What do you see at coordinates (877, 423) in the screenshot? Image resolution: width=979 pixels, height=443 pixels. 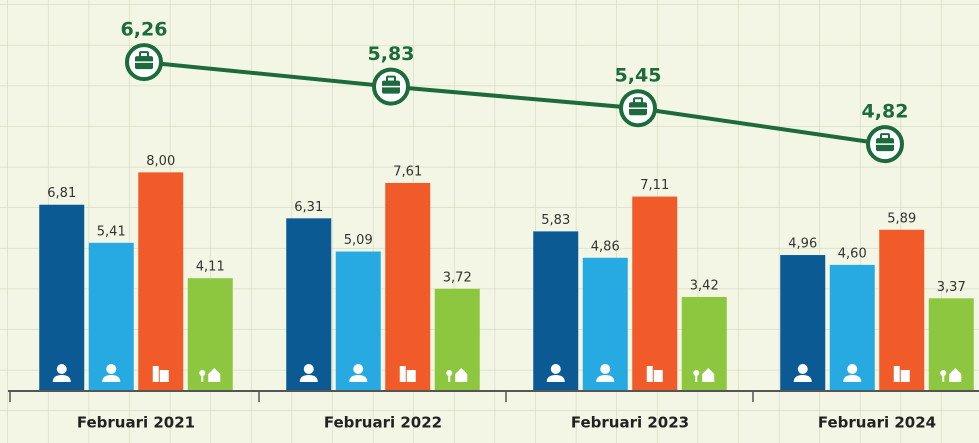 I see `x-tick-label: Februari 2024` at bounding box center [877, 423].